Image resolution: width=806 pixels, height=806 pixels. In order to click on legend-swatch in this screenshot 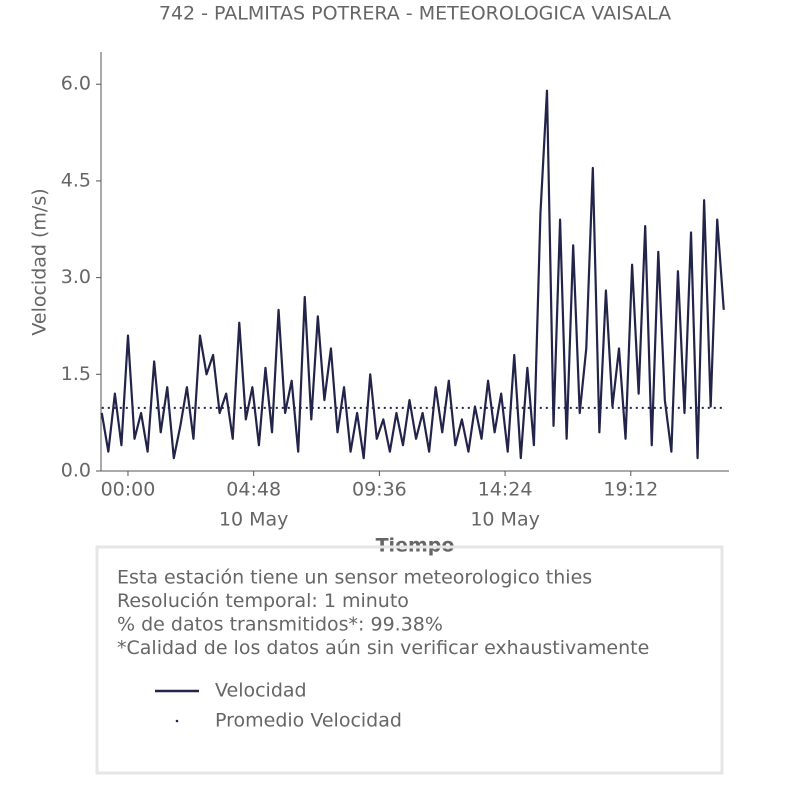, I will do `click(177, 721)`.